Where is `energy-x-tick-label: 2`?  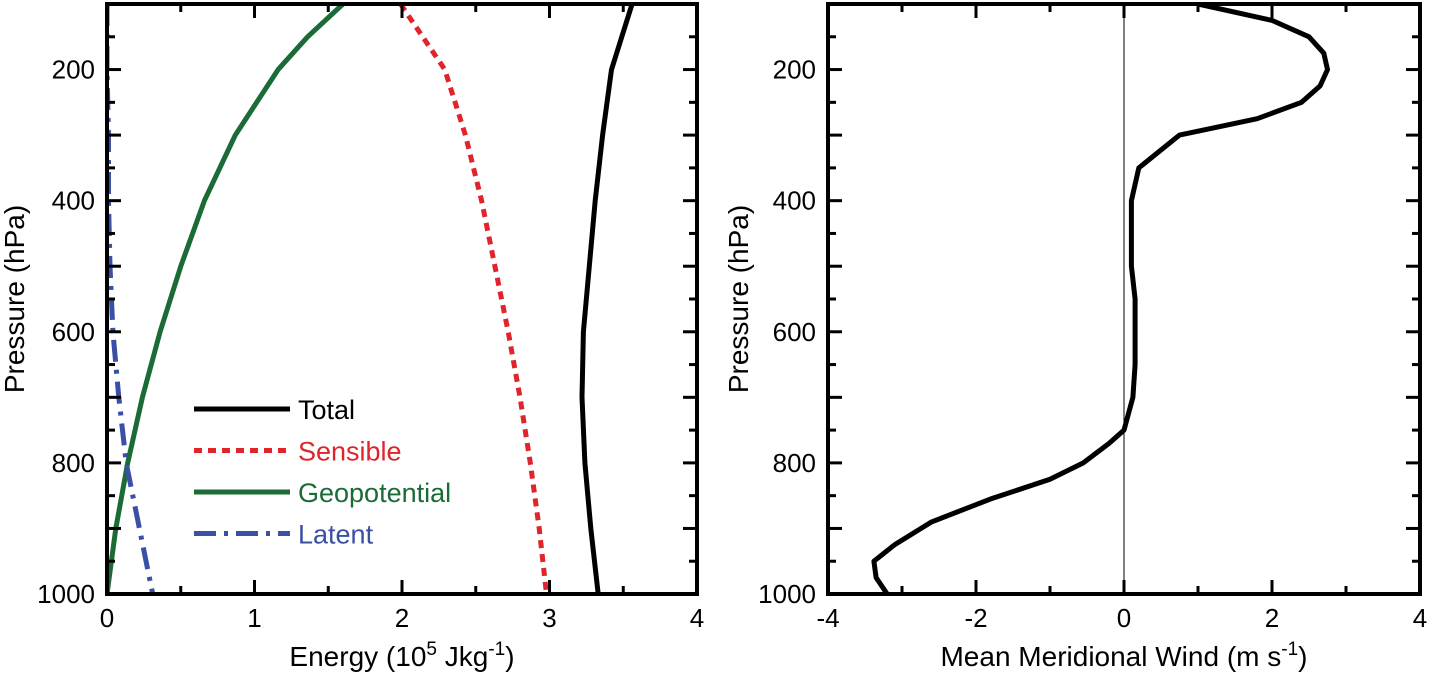
energy-x-tick-label: 2 is located at coordinates (402, 618).